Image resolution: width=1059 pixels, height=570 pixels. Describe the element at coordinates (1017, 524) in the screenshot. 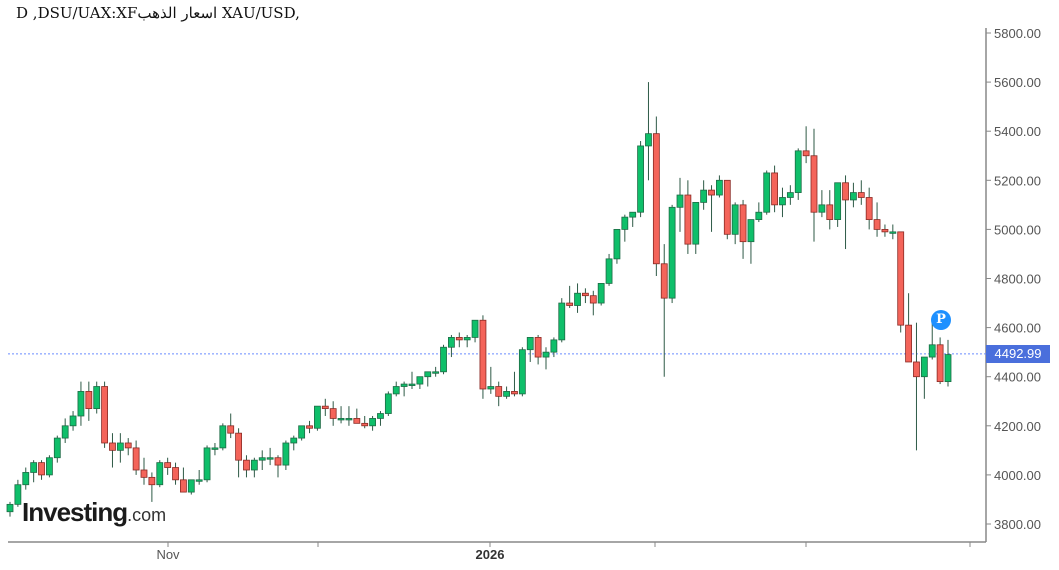

I see `y-tick-label: 3800.00` at that location.